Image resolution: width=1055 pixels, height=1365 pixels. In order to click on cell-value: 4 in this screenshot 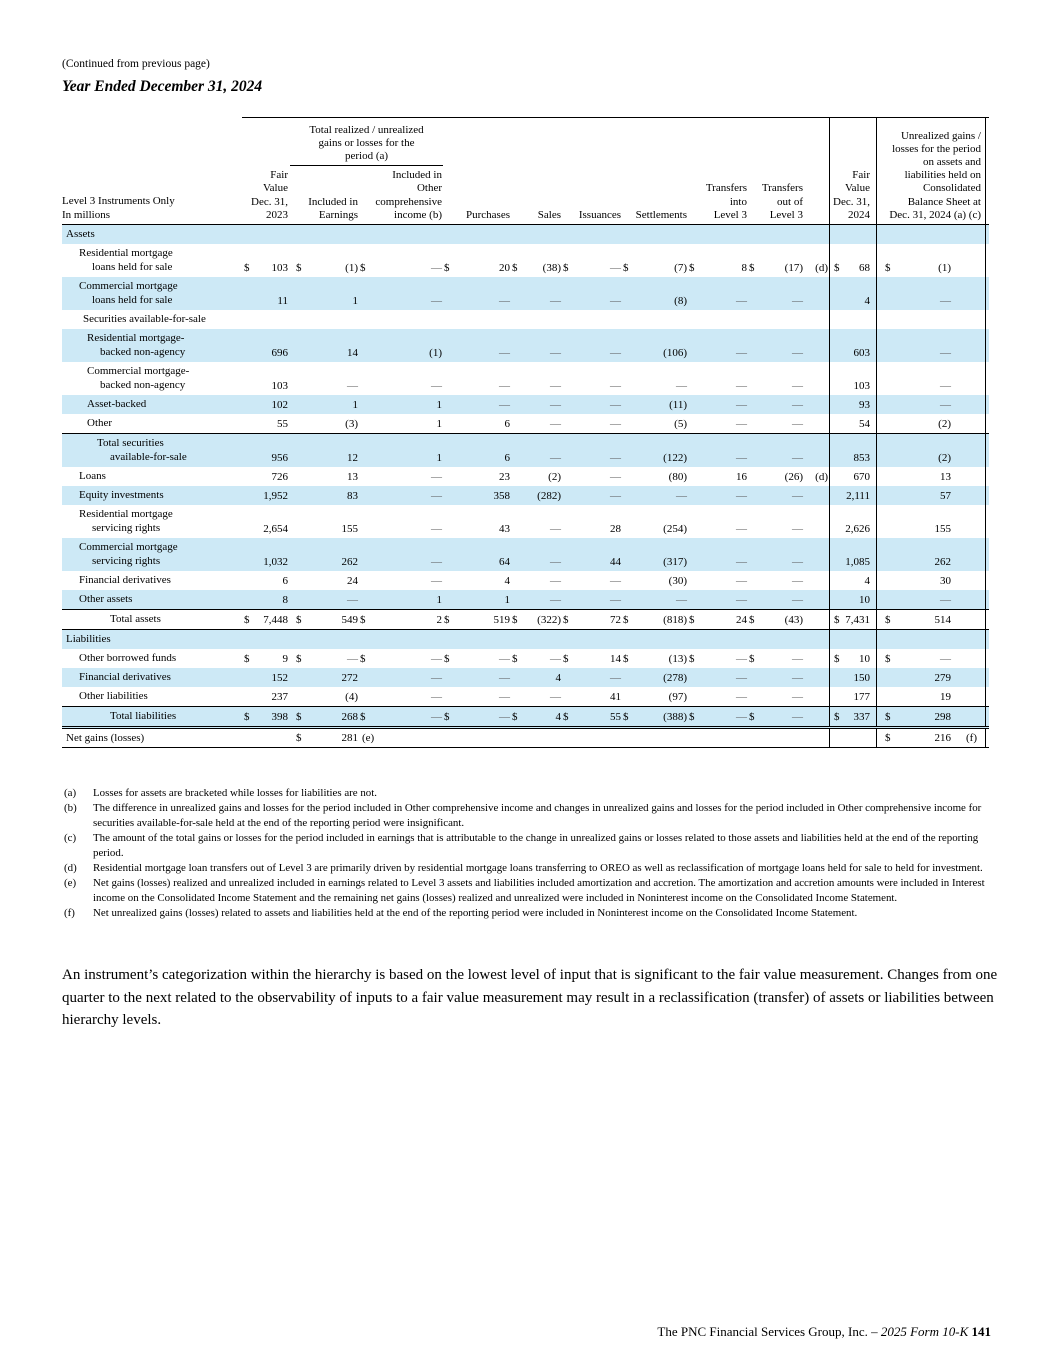, I will do `click(867, 580)`.